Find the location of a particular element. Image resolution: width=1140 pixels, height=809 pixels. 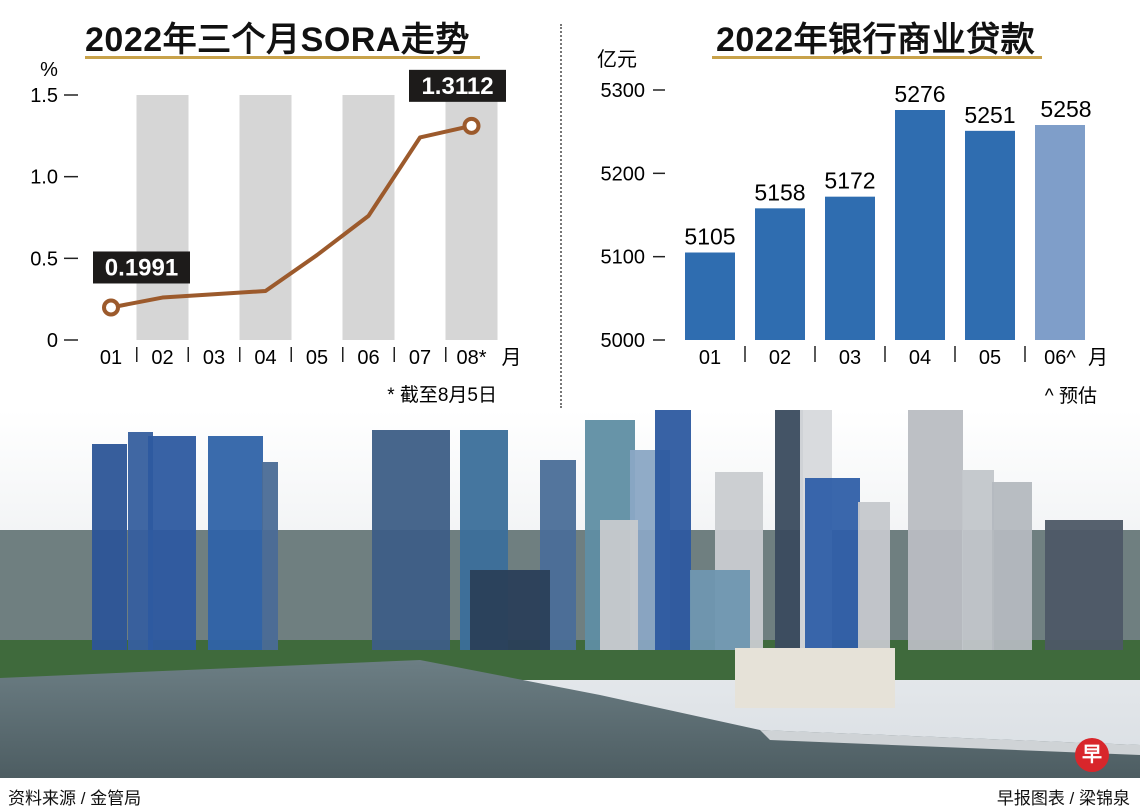

sora-x-tick-label: 06 is located at coordinates (368, 358).